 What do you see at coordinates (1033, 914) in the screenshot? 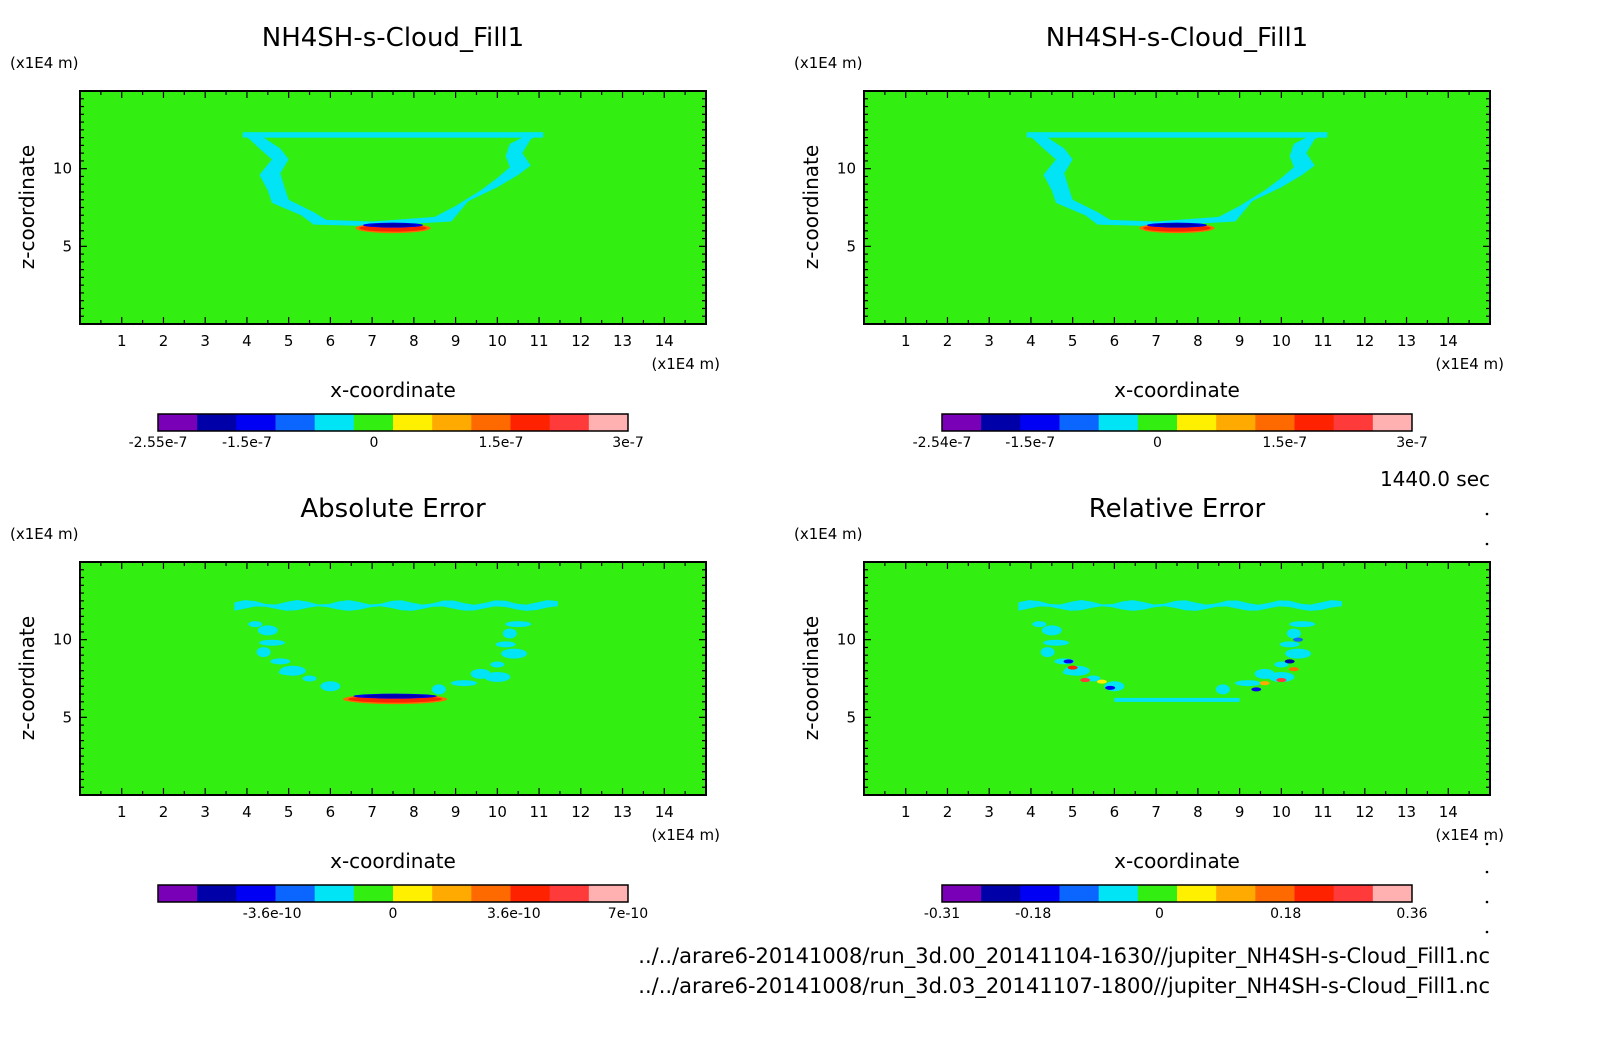
I see `colorbar-label: -0.18` at bounding box center [1033, 914].